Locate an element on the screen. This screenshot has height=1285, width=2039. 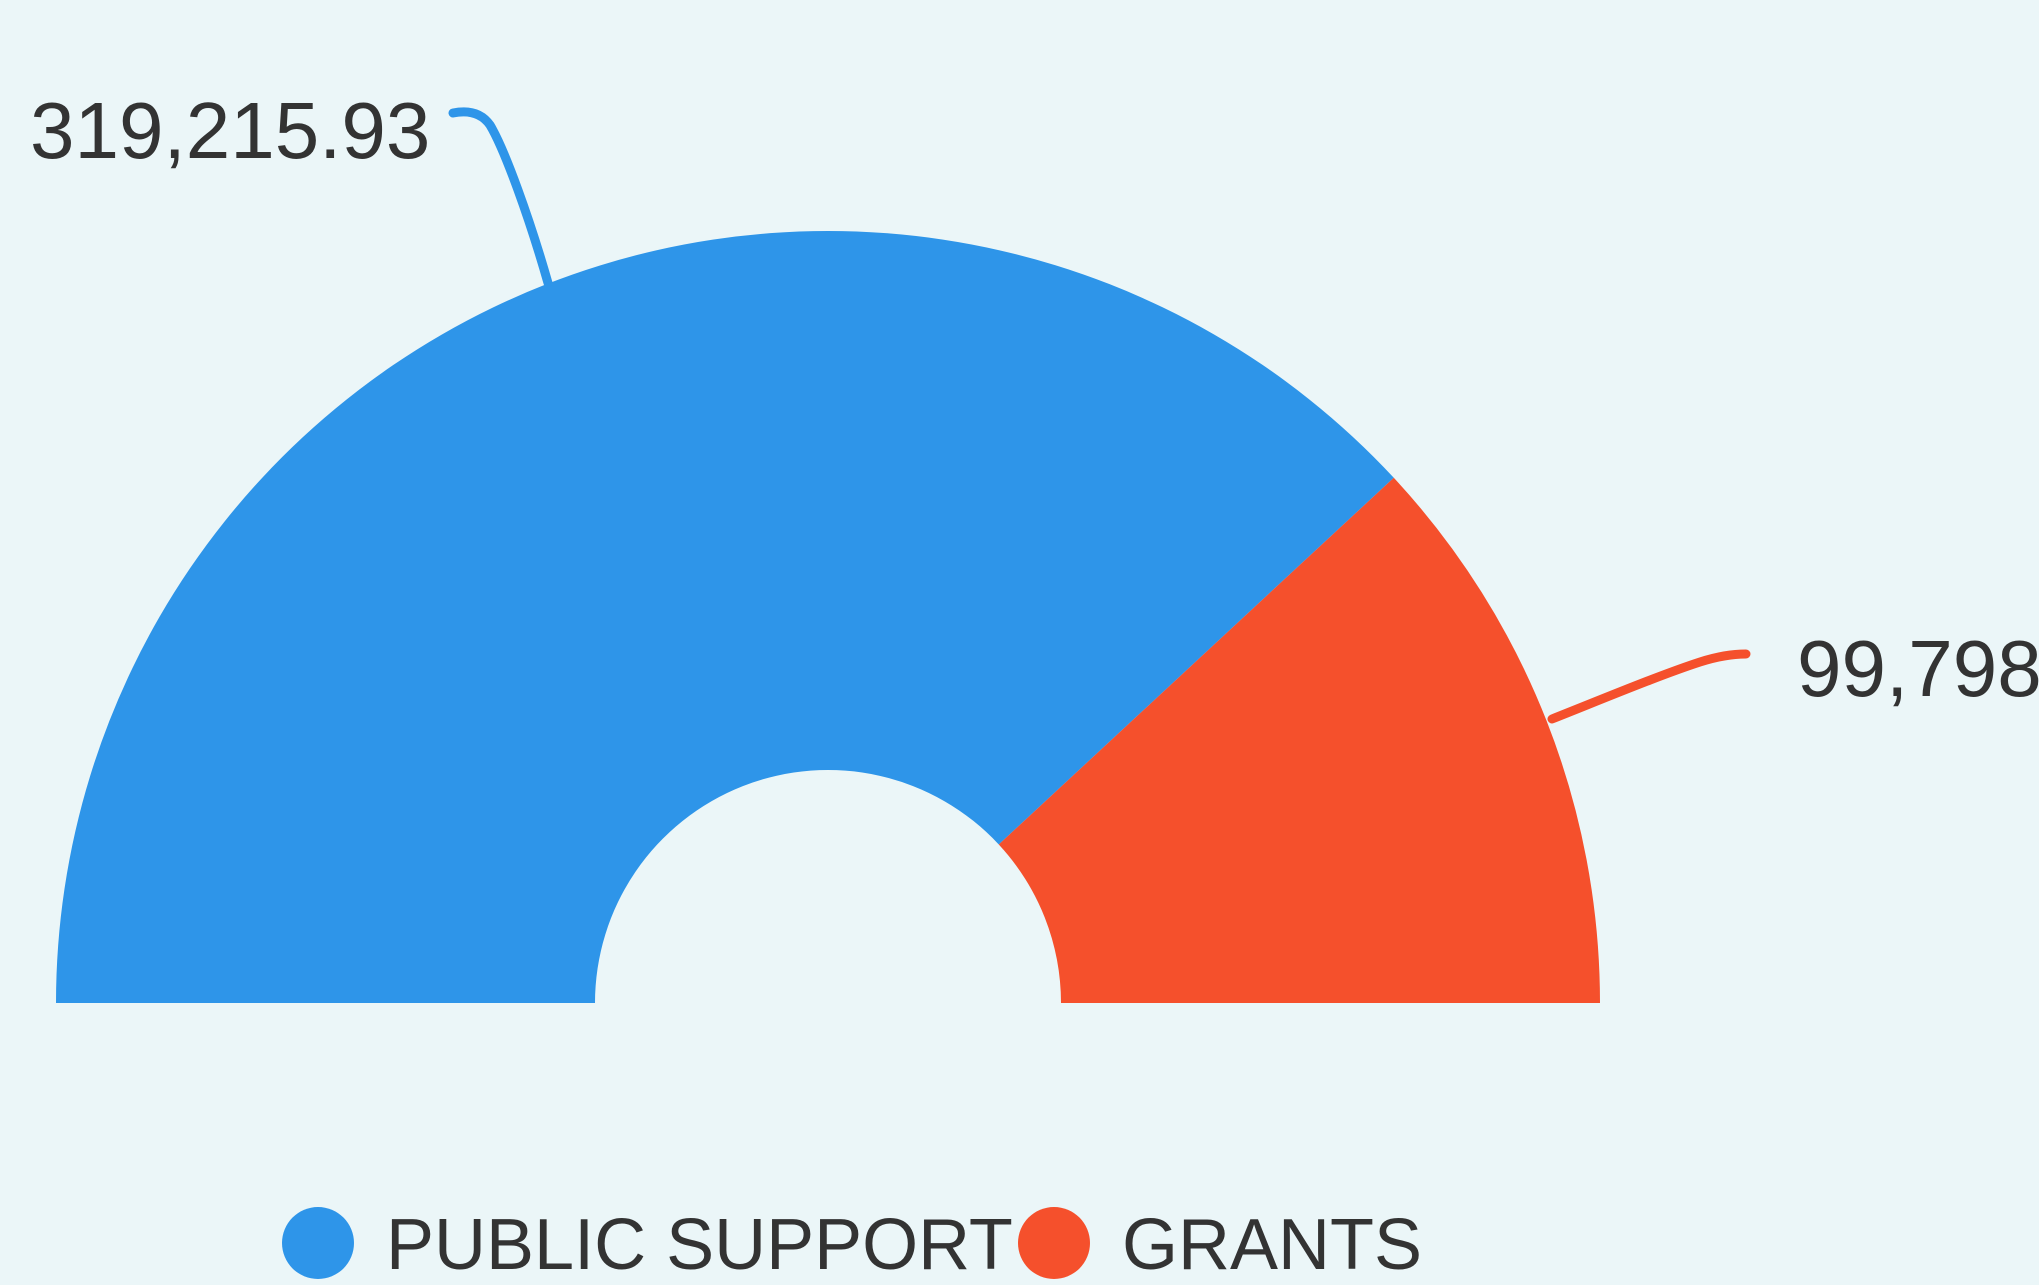
legend-item-public-support: PUBLIC SUPPORT is located at coordinates (647, 1245).